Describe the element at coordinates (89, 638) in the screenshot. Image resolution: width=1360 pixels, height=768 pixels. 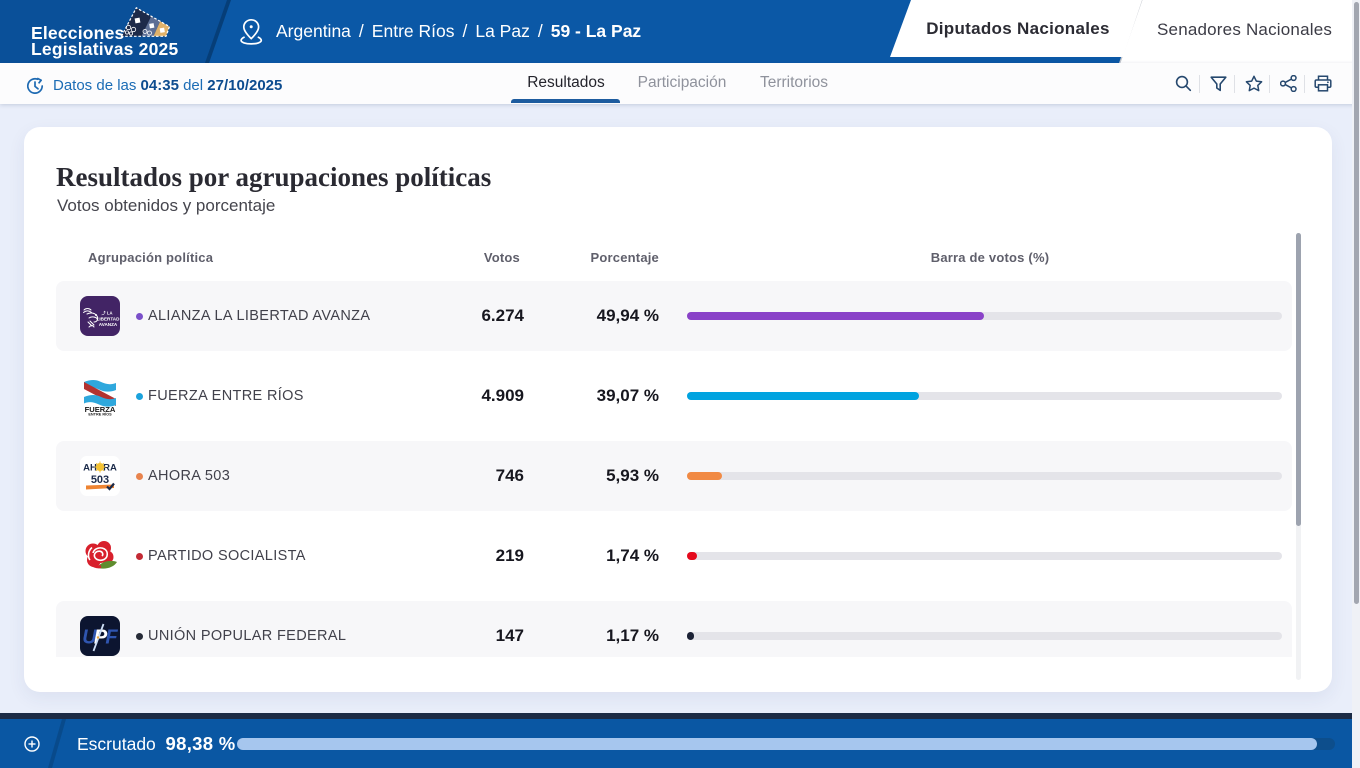
I see `svg-text: U` at that location.